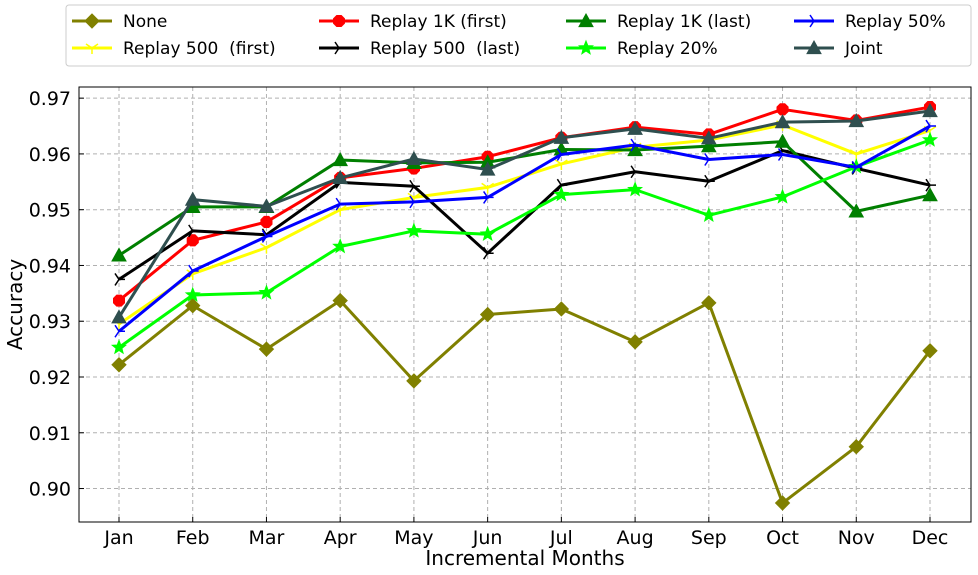  I want to click on legend-item-replay-500-first: Replay 500 (first), so click(174, 49).